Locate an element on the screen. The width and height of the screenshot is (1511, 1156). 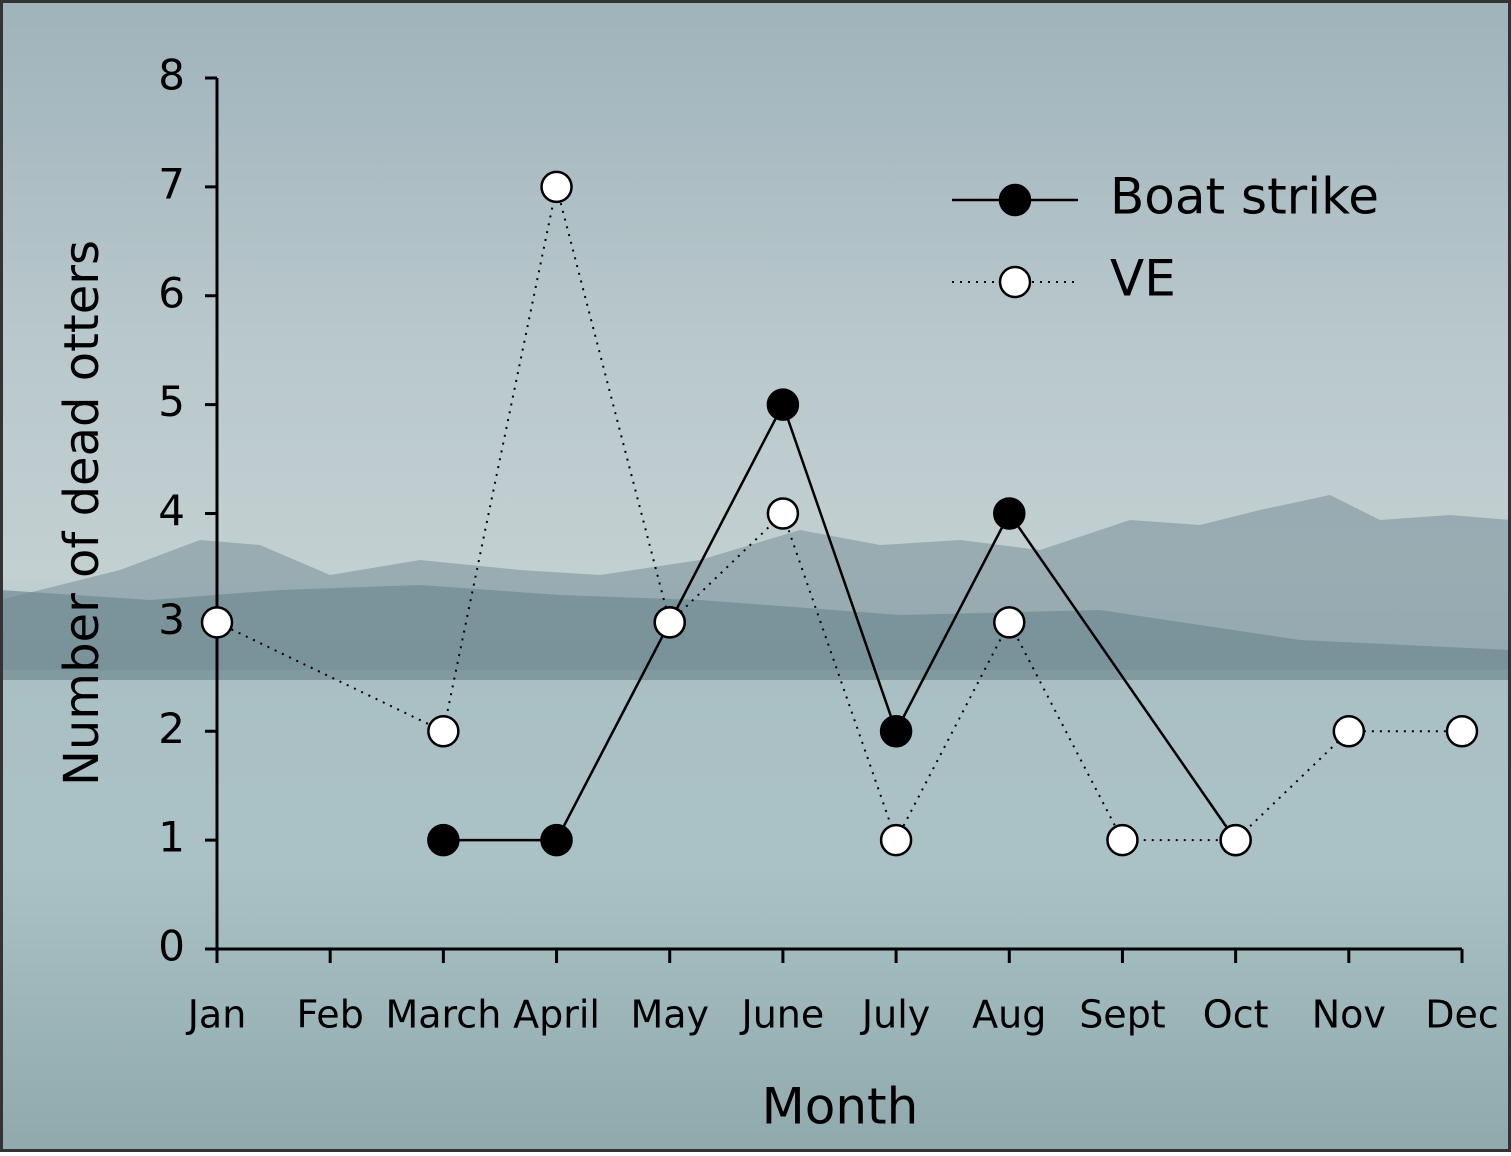
y-tick-label: 1 is located at coordinates (171, 837).